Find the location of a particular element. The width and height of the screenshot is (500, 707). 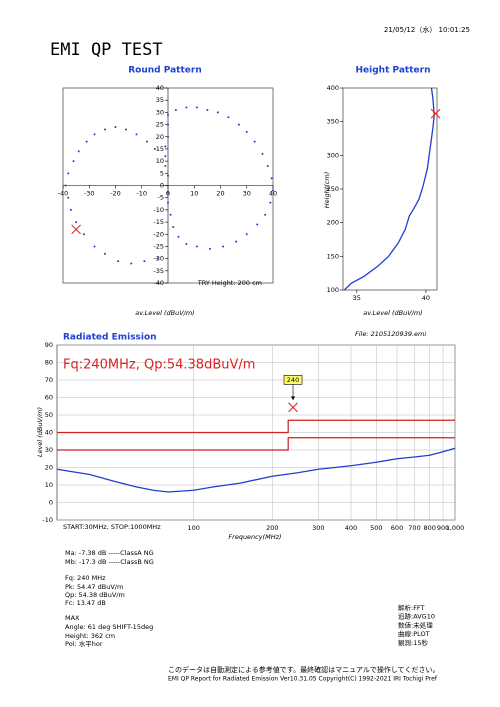

annotation: File: 2105120939.emi is located at coordinates (390, 334).